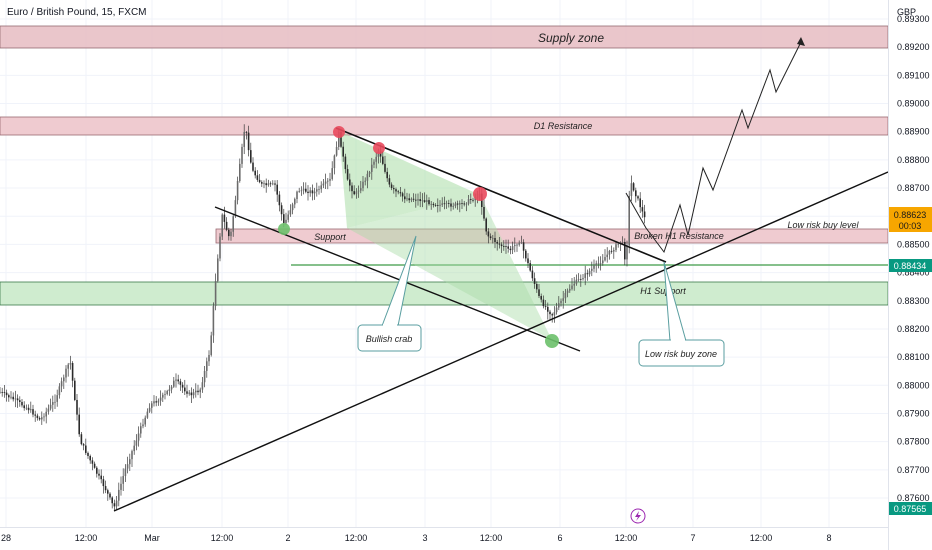  What do you see at coordinates (551, 236) in the screenshot?
I see `support-resistance-zone` at bounding box center [551, 236].